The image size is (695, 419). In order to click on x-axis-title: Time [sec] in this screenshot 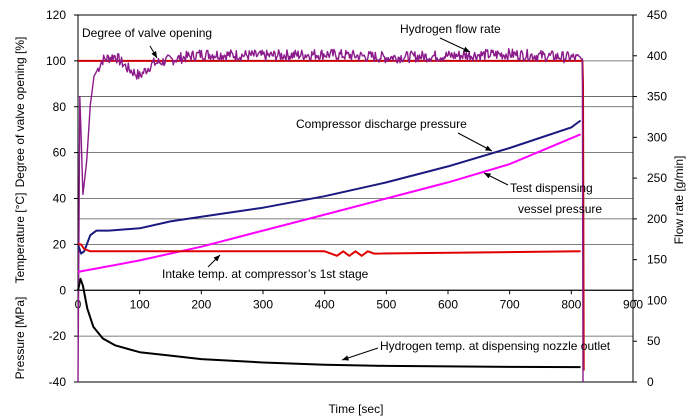, I will do `click(356, 409)`.